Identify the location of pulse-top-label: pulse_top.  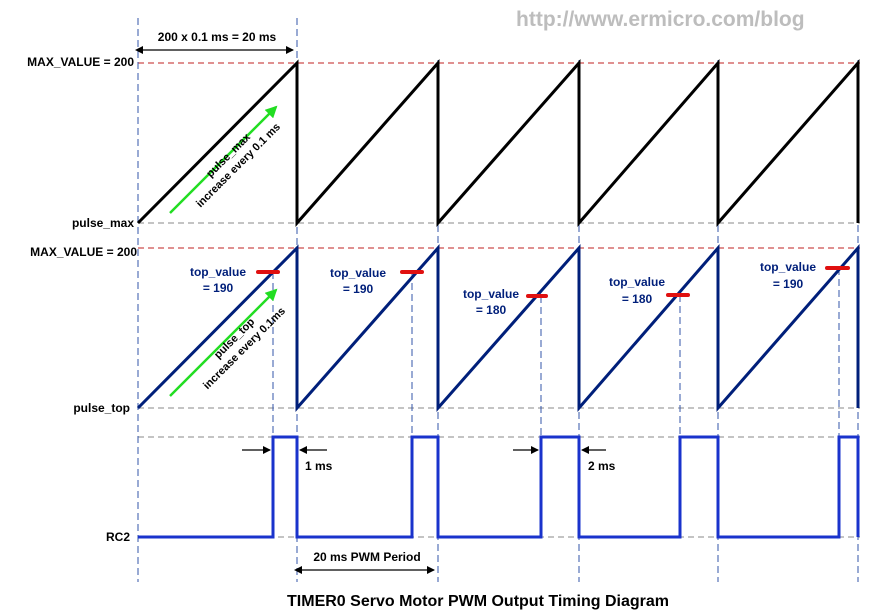
(101, 408).